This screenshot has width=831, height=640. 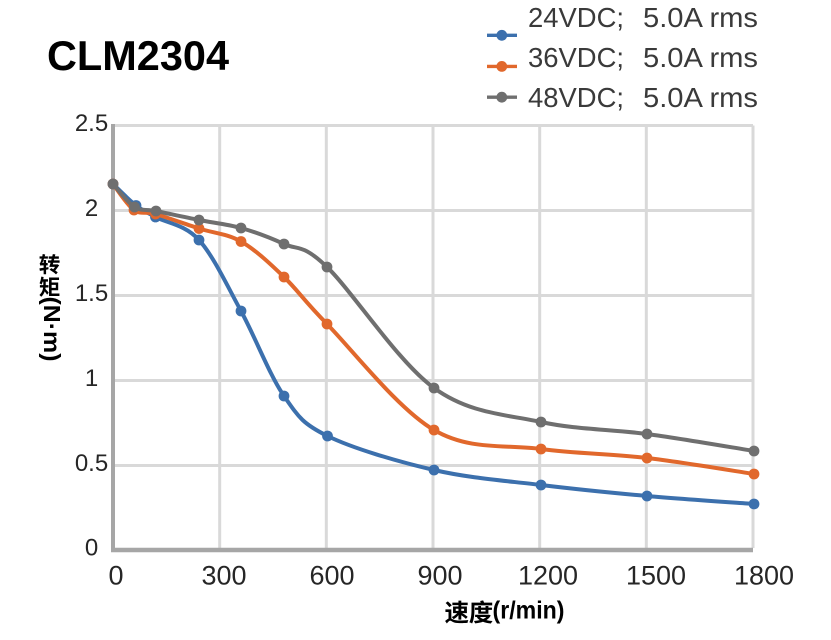 What do you see at coordinates (91, 293) in the screenshot?
I see `svg-text: 1.5` at bounding box center [91, 293].